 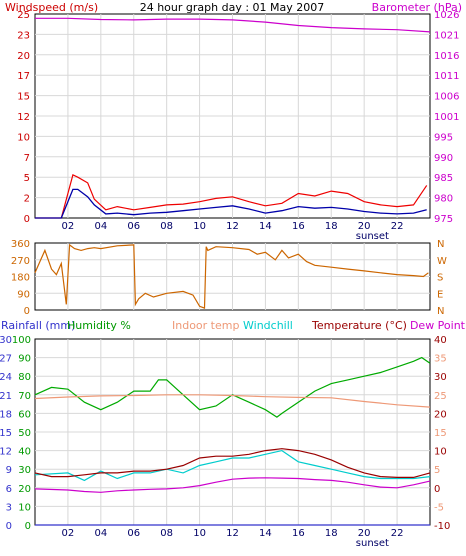 I want to click on series-windchill-line, so click(x=232, y=465).